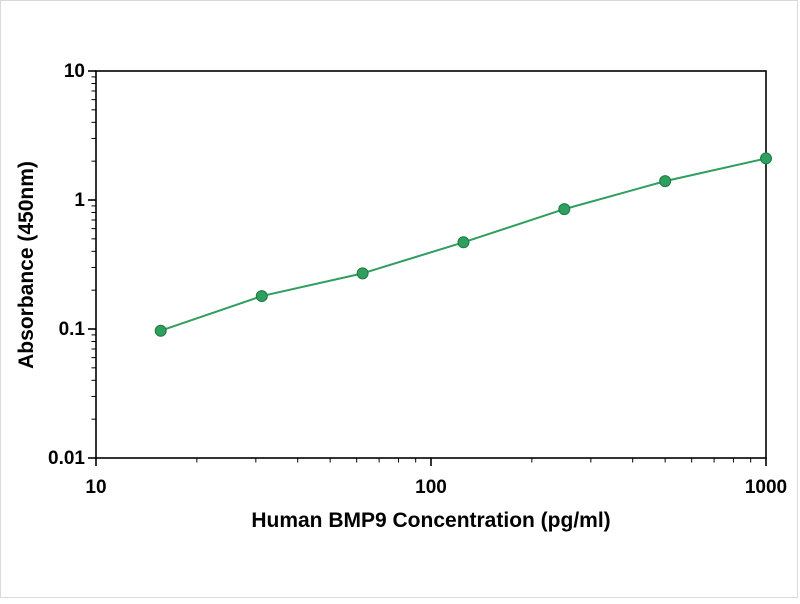  What do you see at coordinates (431, 487) in the screenshot?
I see `x-tick-label-100: 100` at bounding box center [431, 487].